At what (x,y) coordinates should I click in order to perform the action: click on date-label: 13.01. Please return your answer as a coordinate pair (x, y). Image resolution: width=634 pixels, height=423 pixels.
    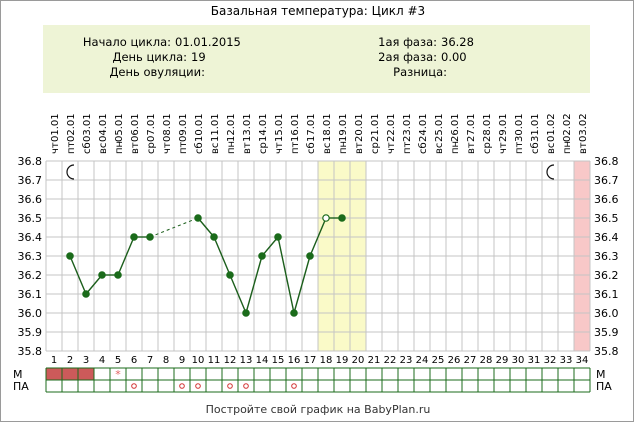
    Looking at the image, I should click on (247, 127).